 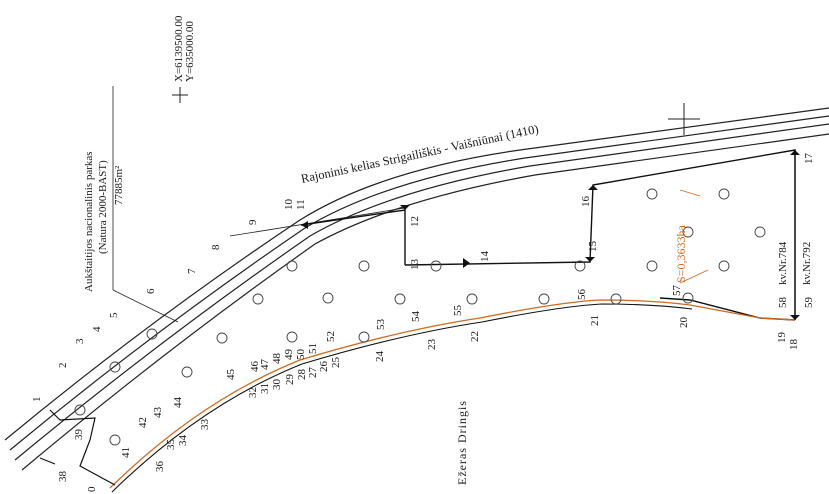 What do you see at coordinates (205, 425) in the screenshot?
I see `point-33: 33` at bounding box center [205, 425].